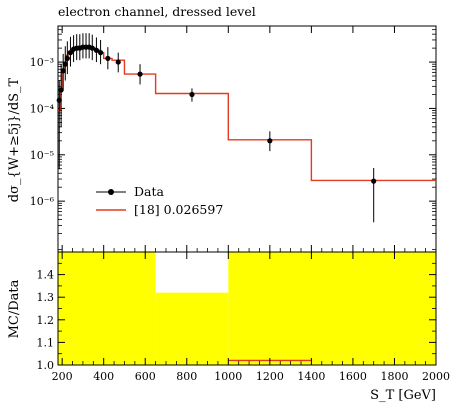 This screenshot has width=450, height=404. What do you see at coordinates (46, 365) in the screenshot?
I see `ratio-y-tick-label-0: 1.0` at bounding box center [46, 365].